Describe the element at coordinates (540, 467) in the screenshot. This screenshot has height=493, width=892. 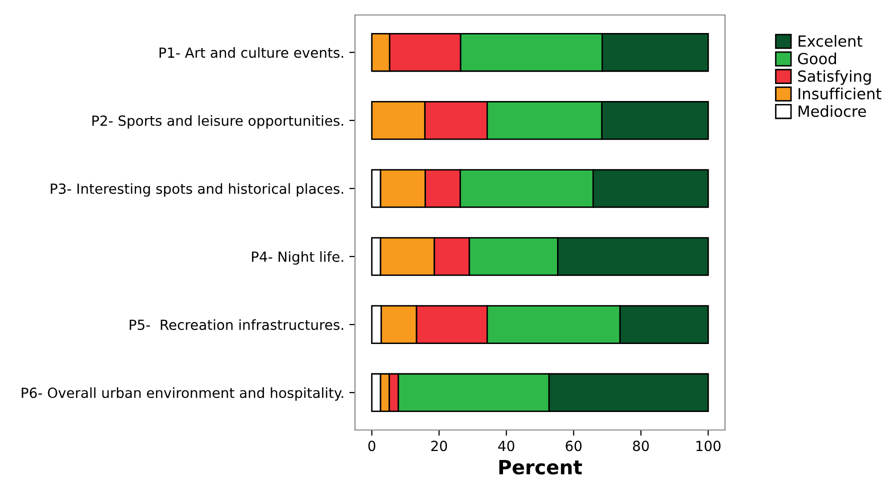
I see `x-axis-title: Percent` at that location.